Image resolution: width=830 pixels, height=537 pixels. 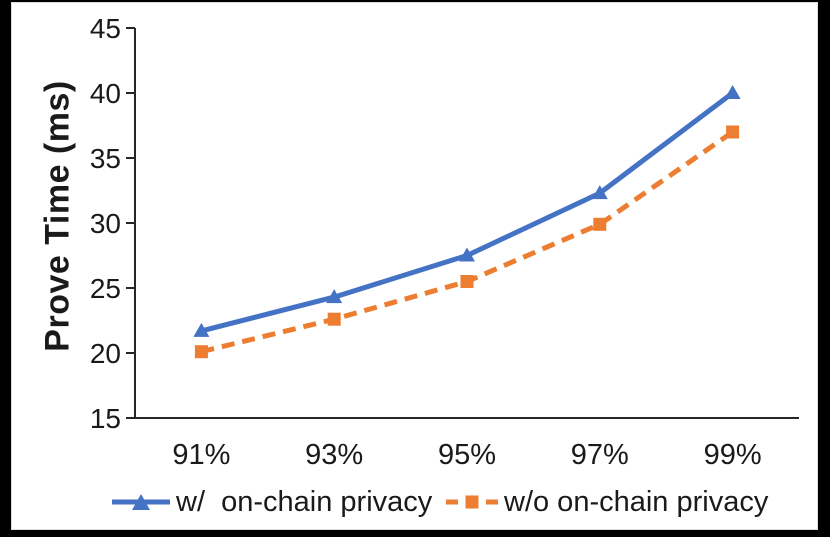 What do you see at coordinates (105, 158) in the screenshot?
I see `svg-text: 35` at bounding box center [105, 158].